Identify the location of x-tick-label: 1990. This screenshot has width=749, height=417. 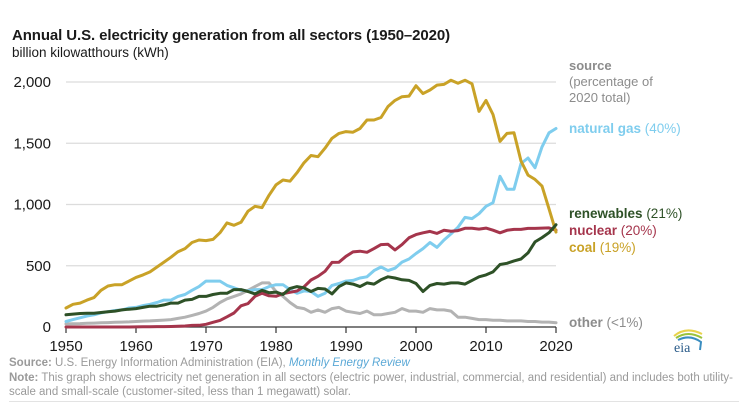
(345, 346).